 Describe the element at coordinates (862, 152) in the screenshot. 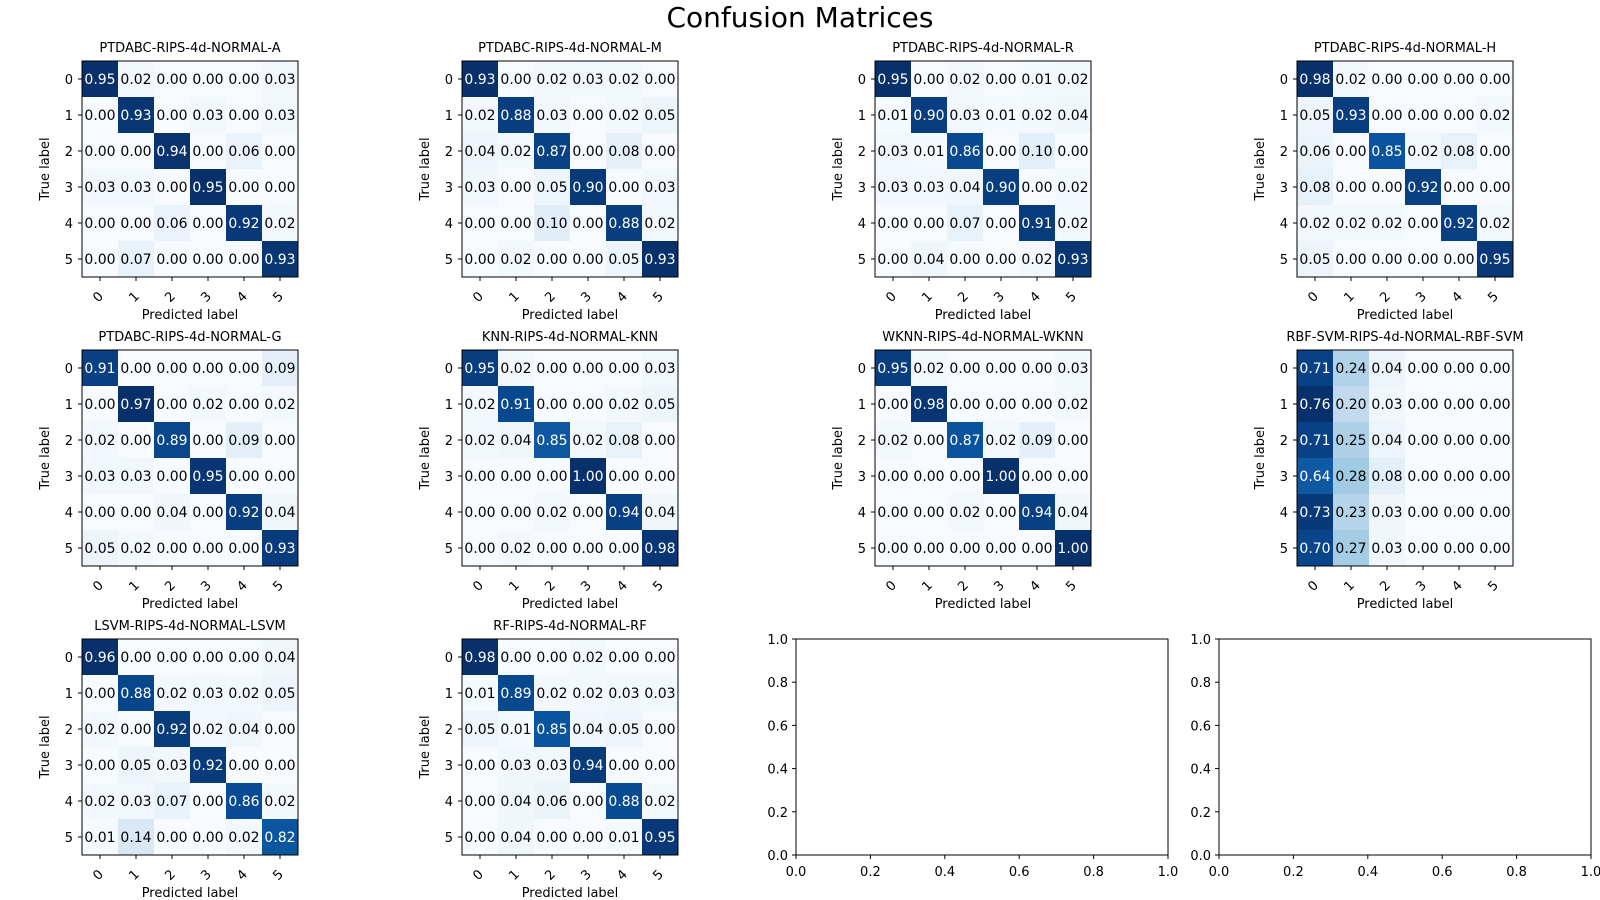

I see `y-tick-label: 2` at that location.